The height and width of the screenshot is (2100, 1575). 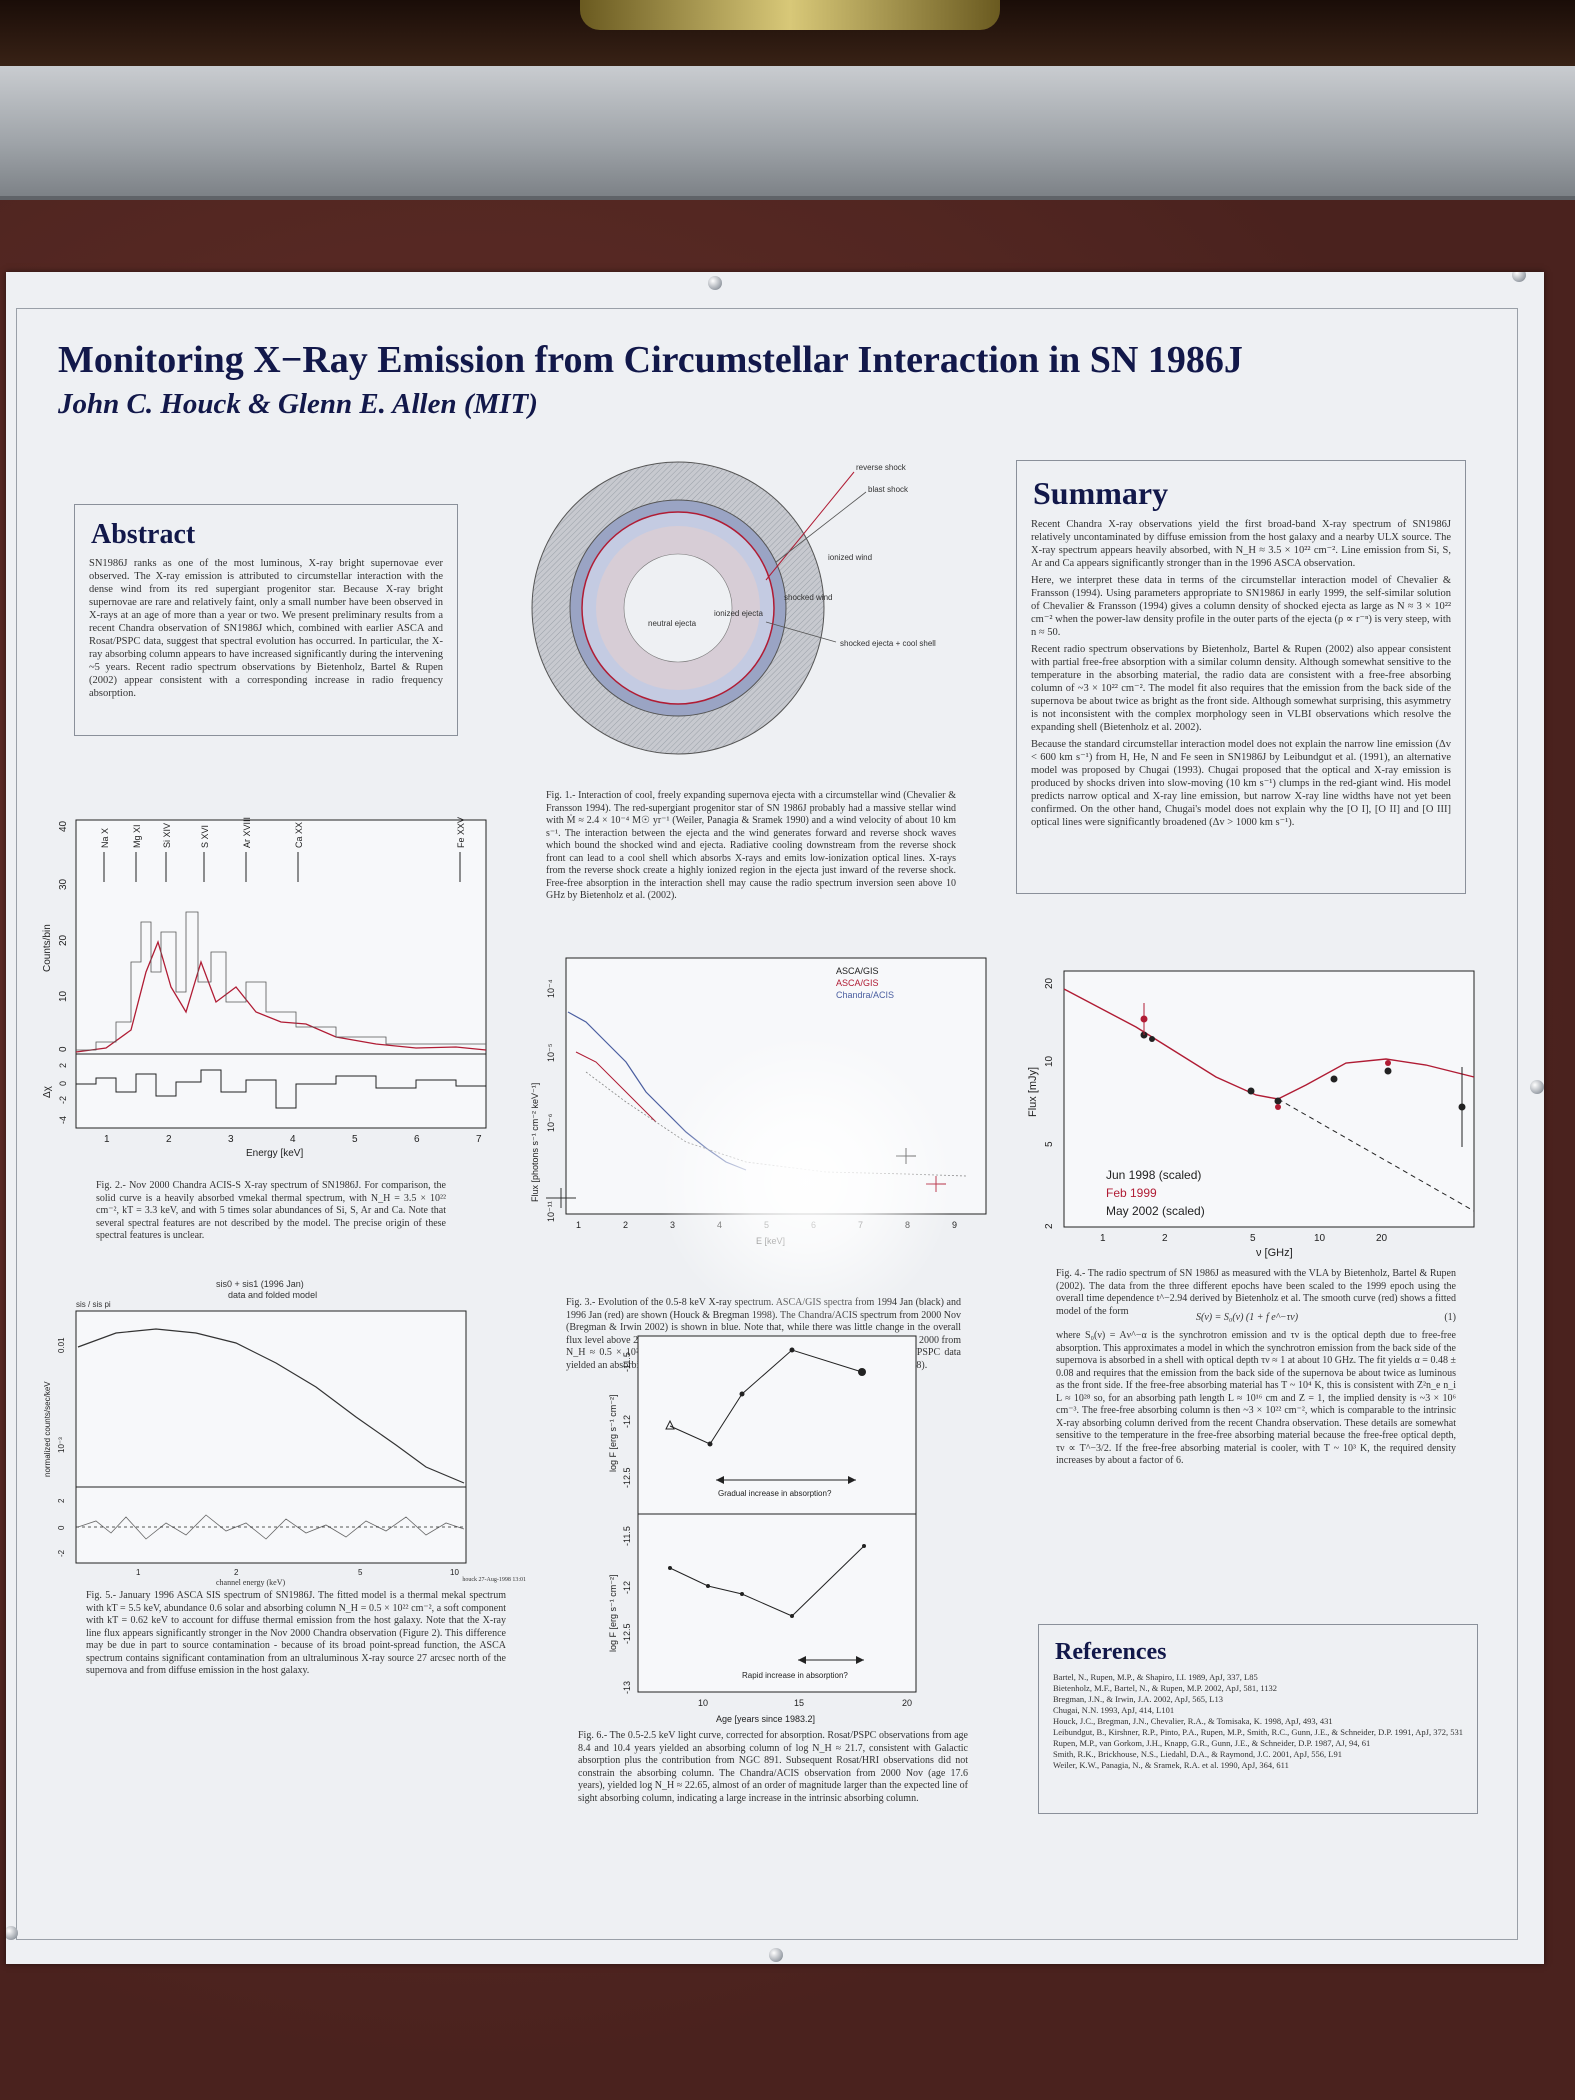 What do you see at coordinates (715, 283) in the screenshot?
I see `pushpin-top-center` at bounding box center [715, 283].